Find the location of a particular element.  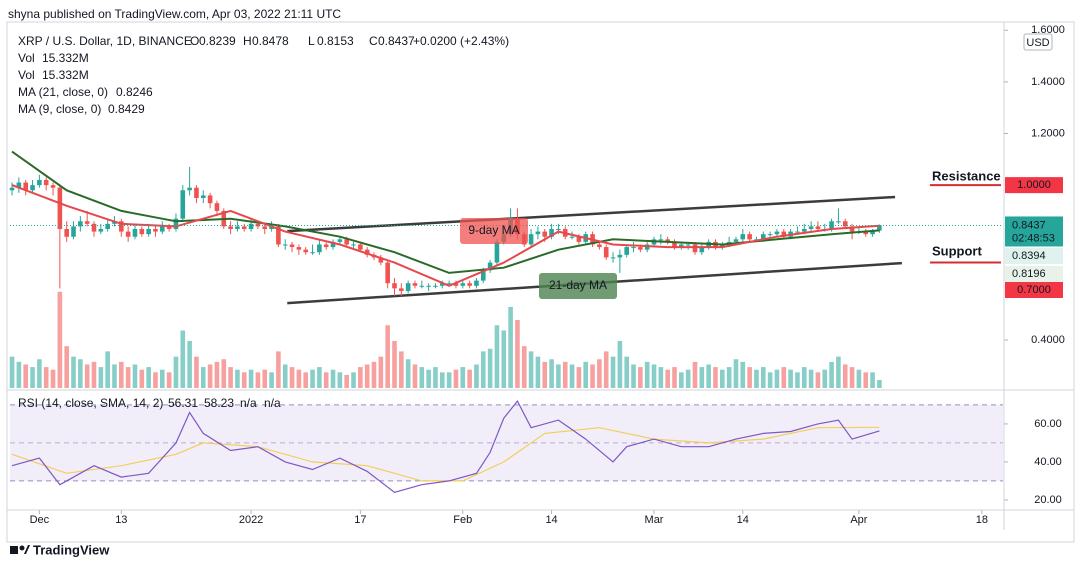

symbol-label: XRP / U.S. Dollar, 1D, BINANCE is located at coordinates (105, 41).